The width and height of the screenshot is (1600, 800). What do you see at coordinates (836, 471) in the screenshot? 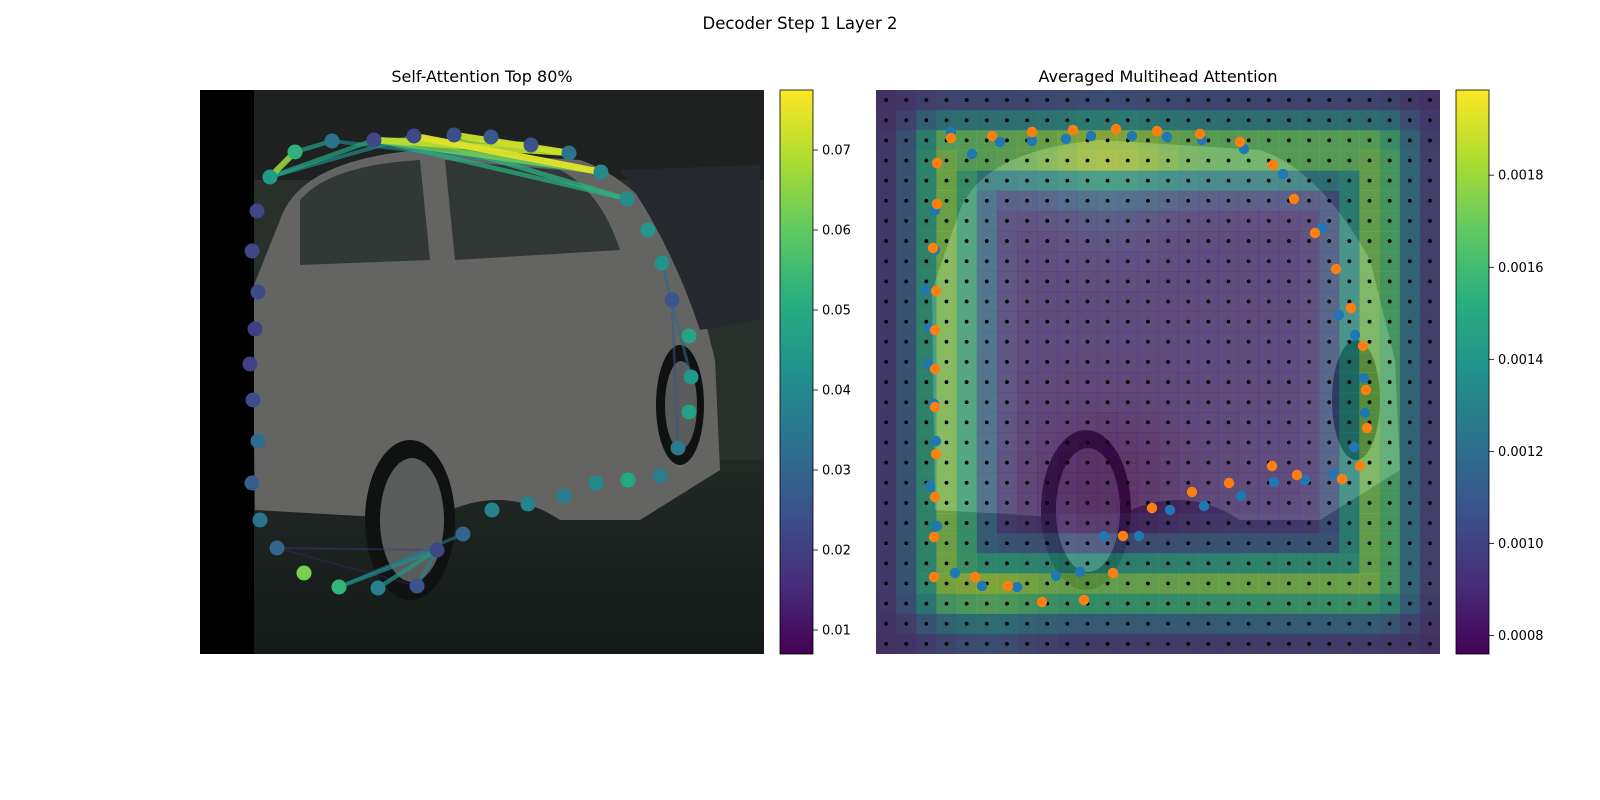
I see `colorbar-tick-label: 0.03` at bounding box center [836, 471].